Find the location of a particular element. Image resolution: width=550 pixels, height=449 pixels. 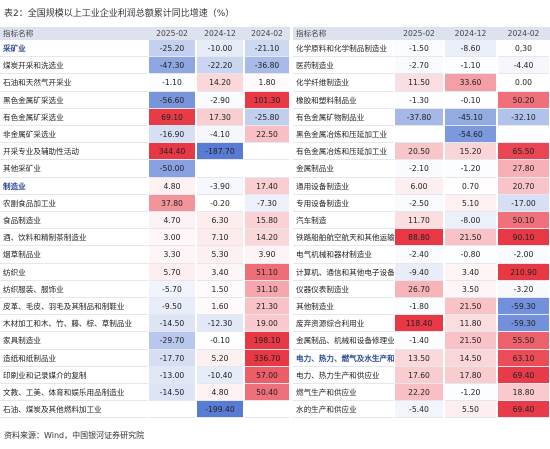

row-label: 黑色金属冶炼和压延加工业 is located at coordinates (343, 135).